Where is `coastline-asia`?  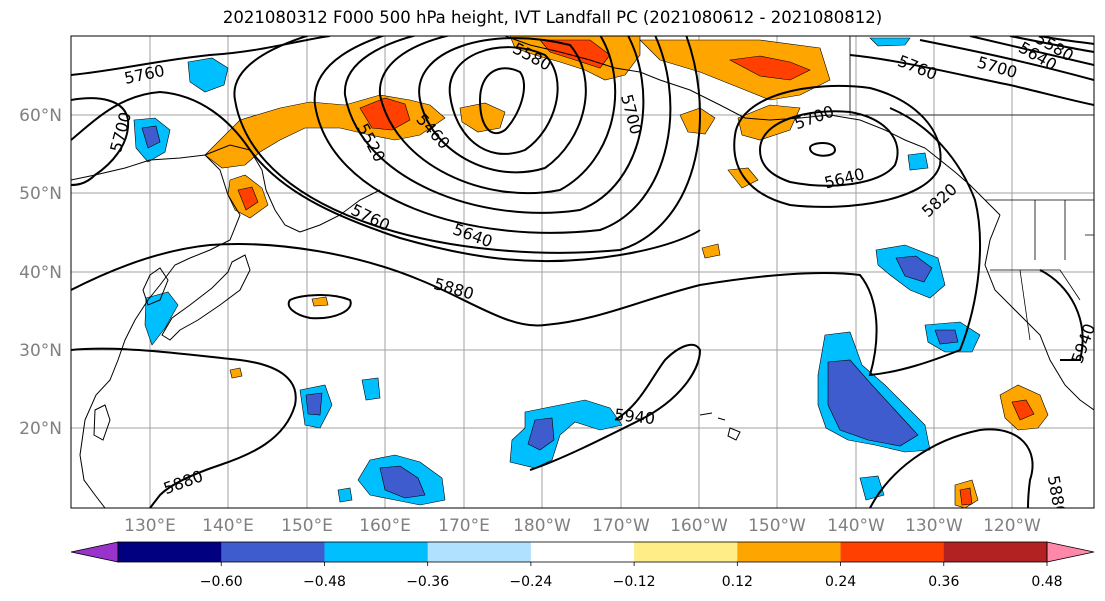
coastline-asia is located at coordinates (156, 331).